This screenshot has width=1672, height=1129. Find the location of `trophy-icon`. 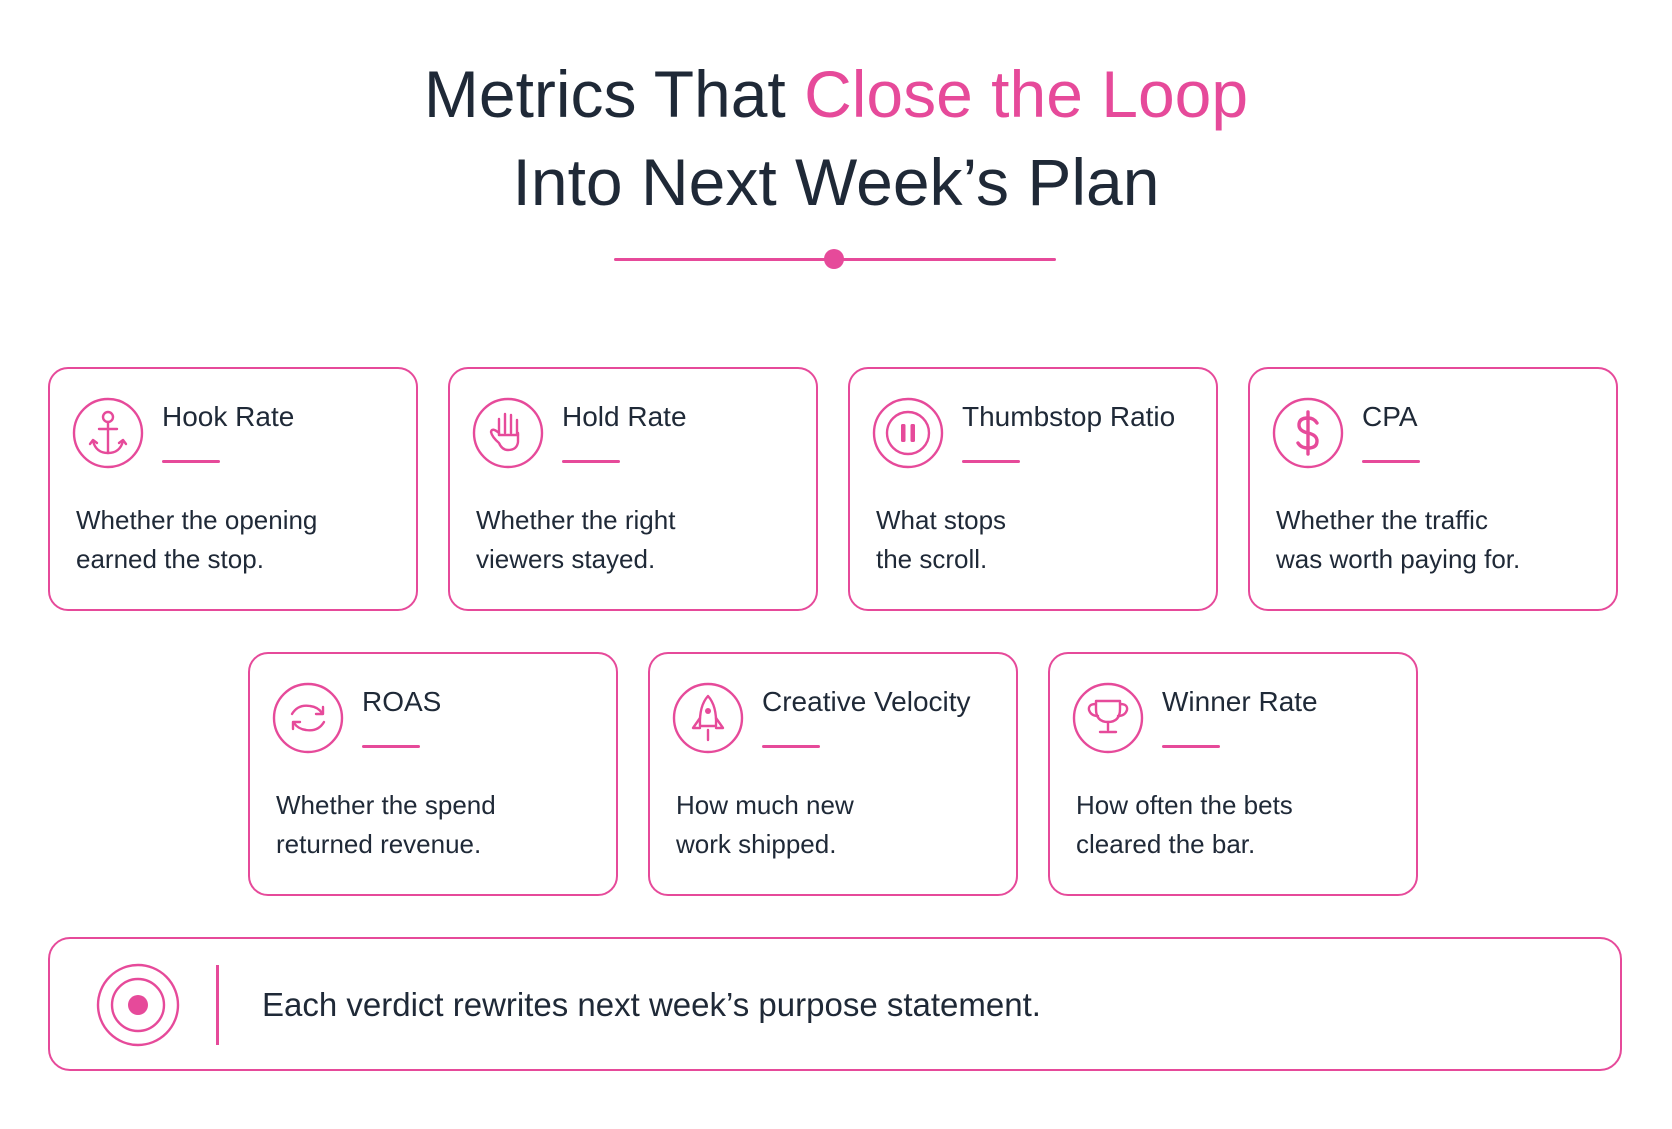

trophy-icon is located at coordinates (1108, 718).